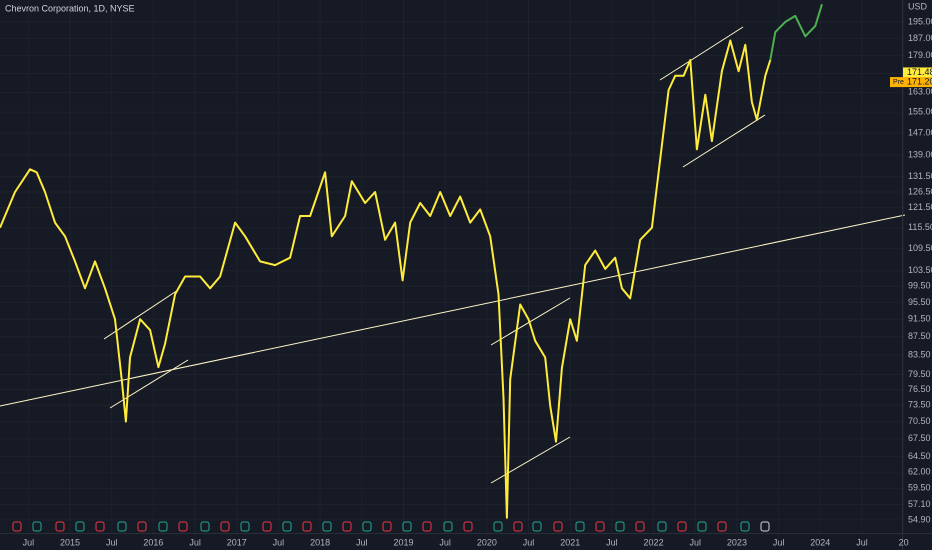 Image resolution: width=932 pixels, height=550 pixels. I want to click on y-tick-label: 131.50, so click(920, 176).